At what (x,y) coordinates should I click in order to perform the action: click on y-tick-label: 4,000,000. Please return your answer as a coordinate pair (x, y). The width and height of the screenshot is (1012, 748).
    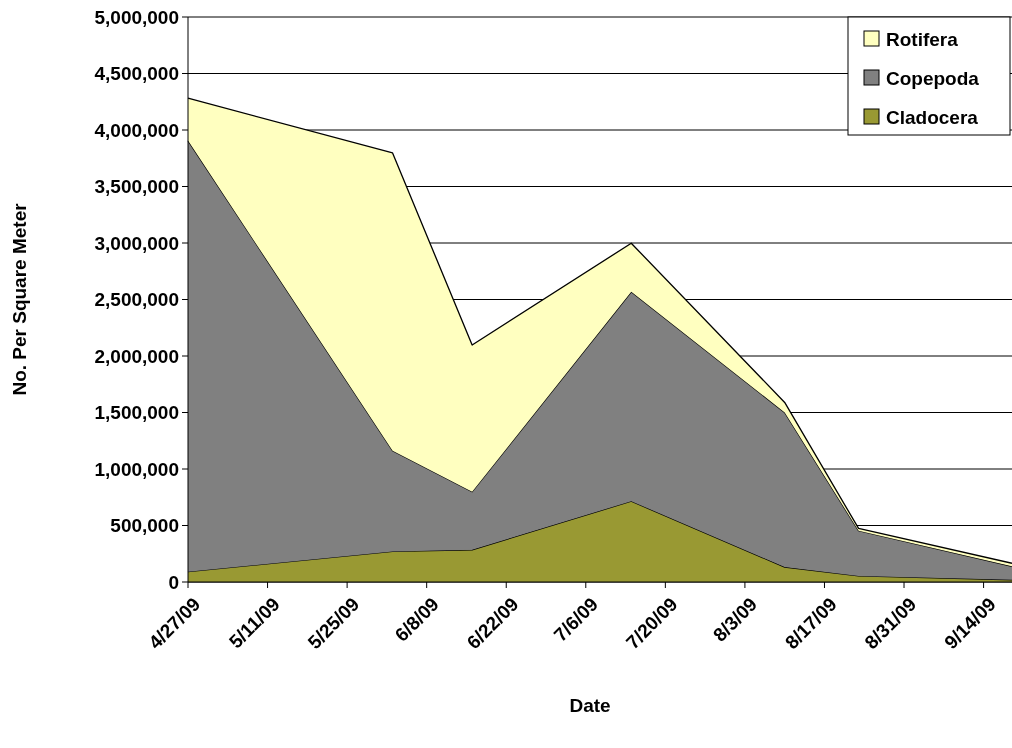
    Looking at the image, I should click on (136, 130).